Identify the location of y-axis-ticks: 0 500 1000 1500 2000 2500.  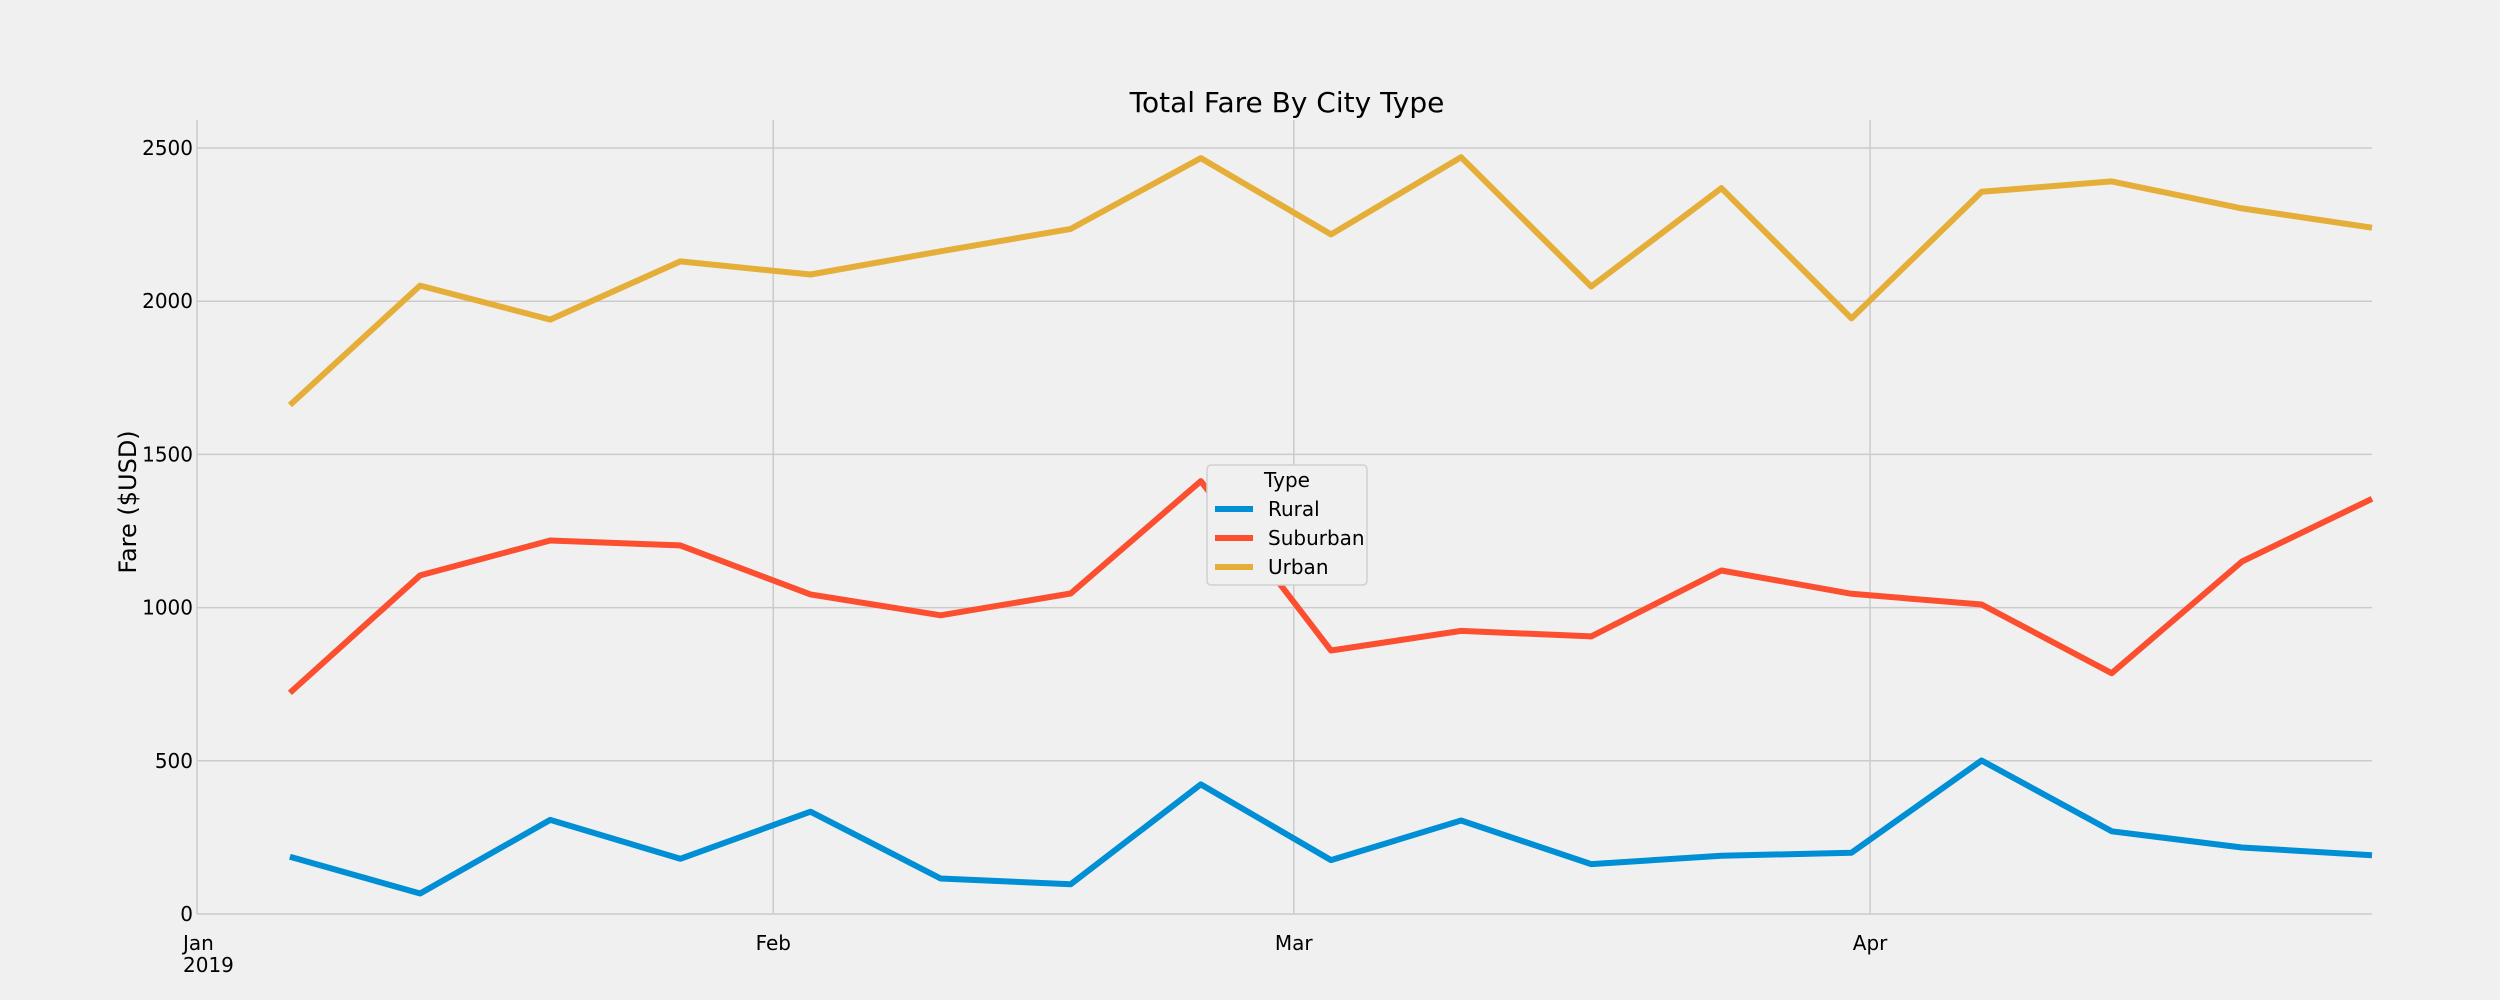
(167, 531).